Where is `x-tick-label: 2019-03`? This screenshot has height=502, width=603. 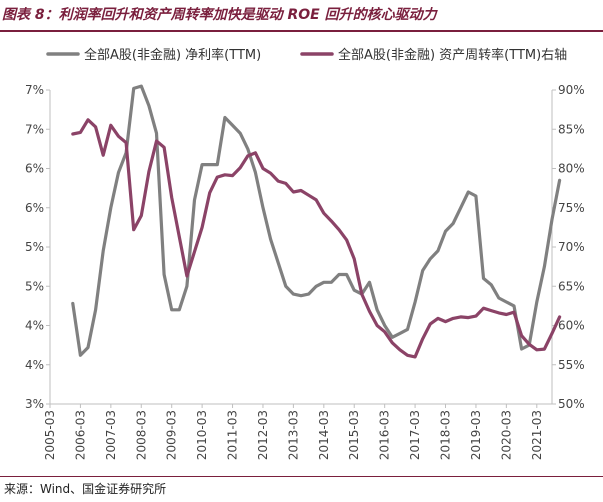
x-tick-label: 2019-03 is located at coordinates (476, 435).